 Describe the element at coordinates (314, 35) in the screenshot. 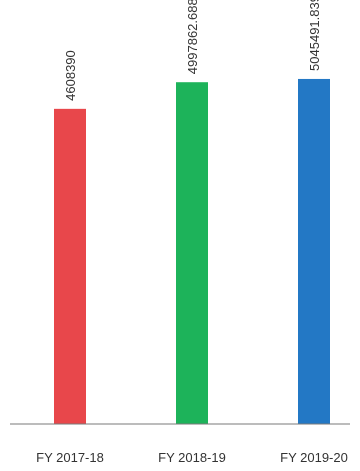

I see `value-label-3: 5045491.839` at that location.